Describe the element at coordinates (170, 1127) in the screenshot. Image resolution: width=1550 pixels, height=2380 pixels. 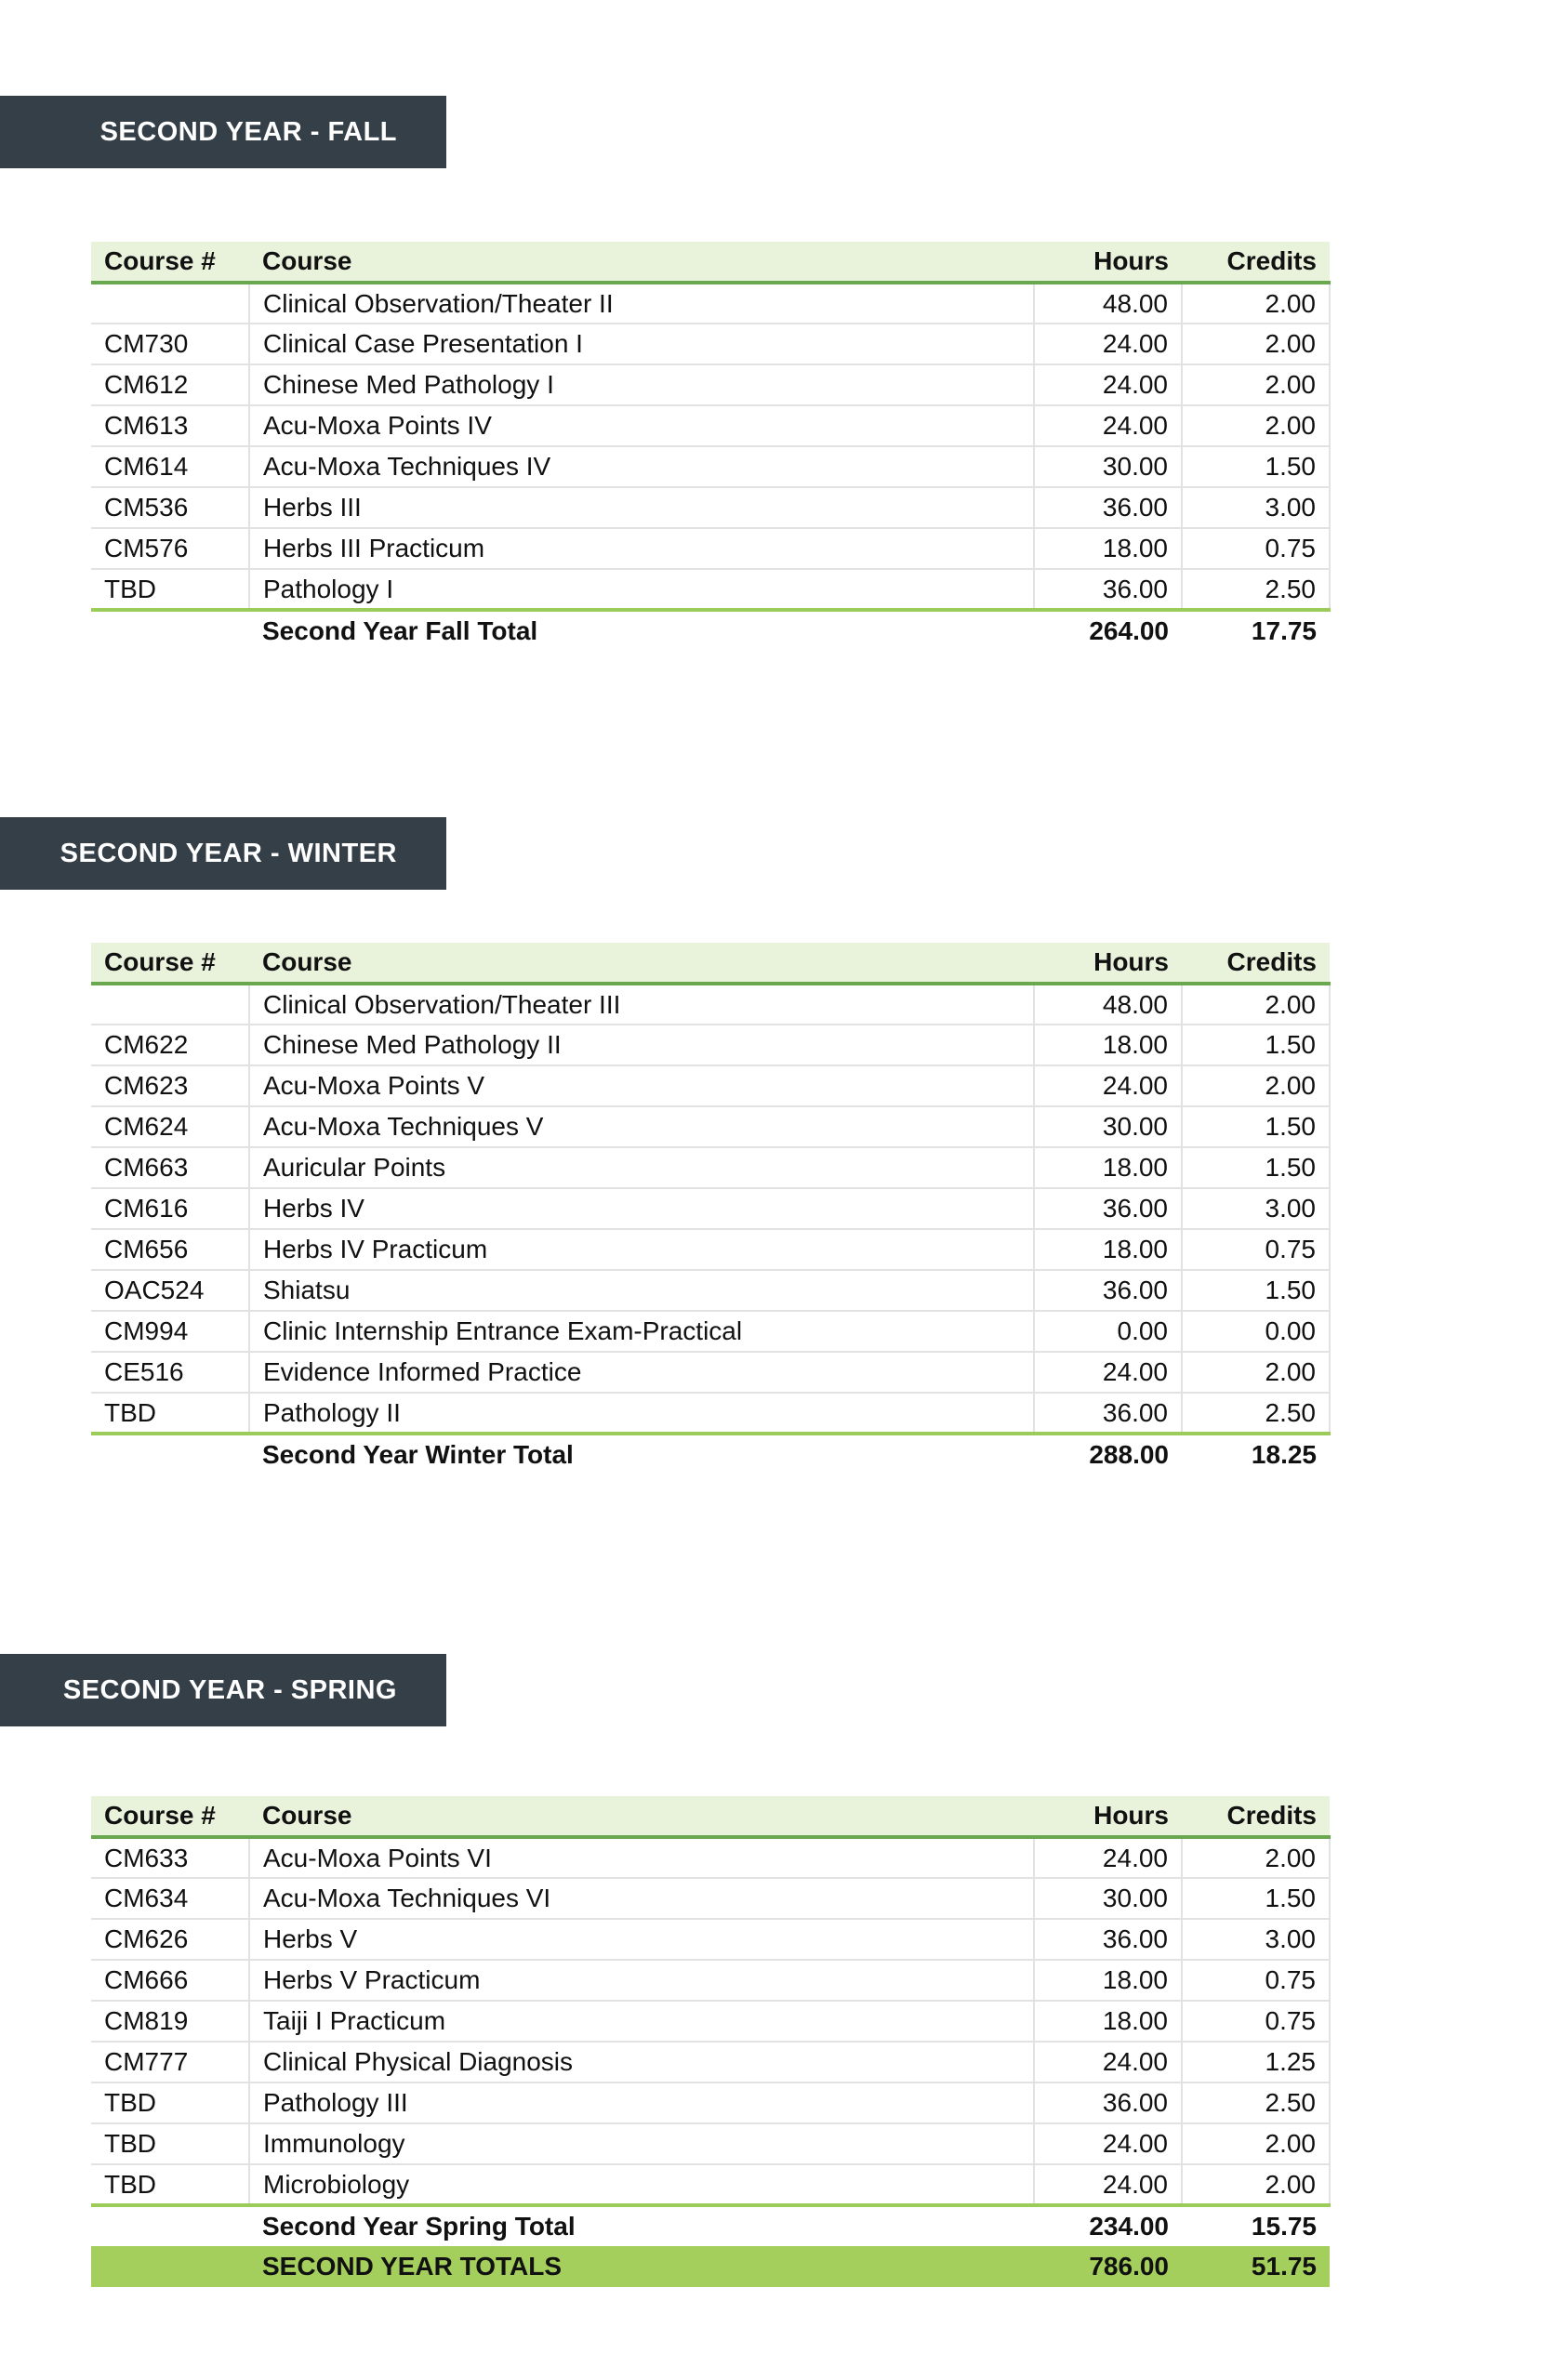
I see `course-number: CM624` at that location.